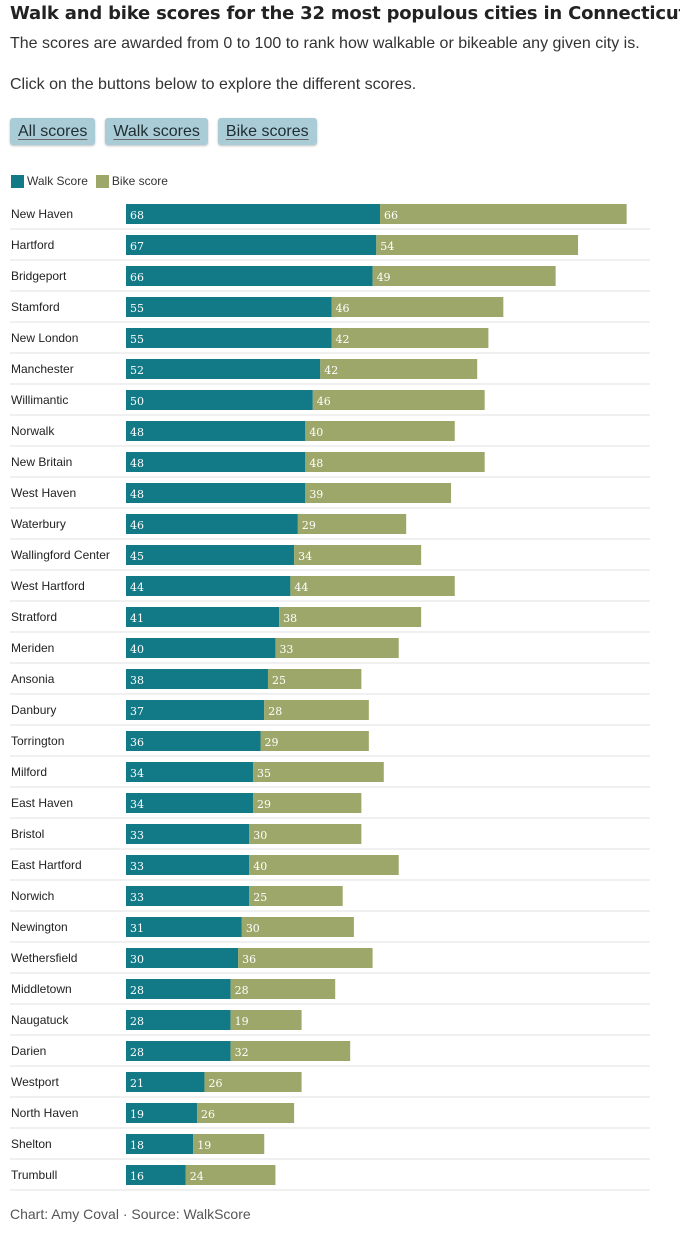 Image resolution: width=680 pixels, height=1233 pixels. What do you see at coordinates (330, 310) in the screenshot?
I see `bar-row: Stamford 55 46` at bounding box center [330, 310].